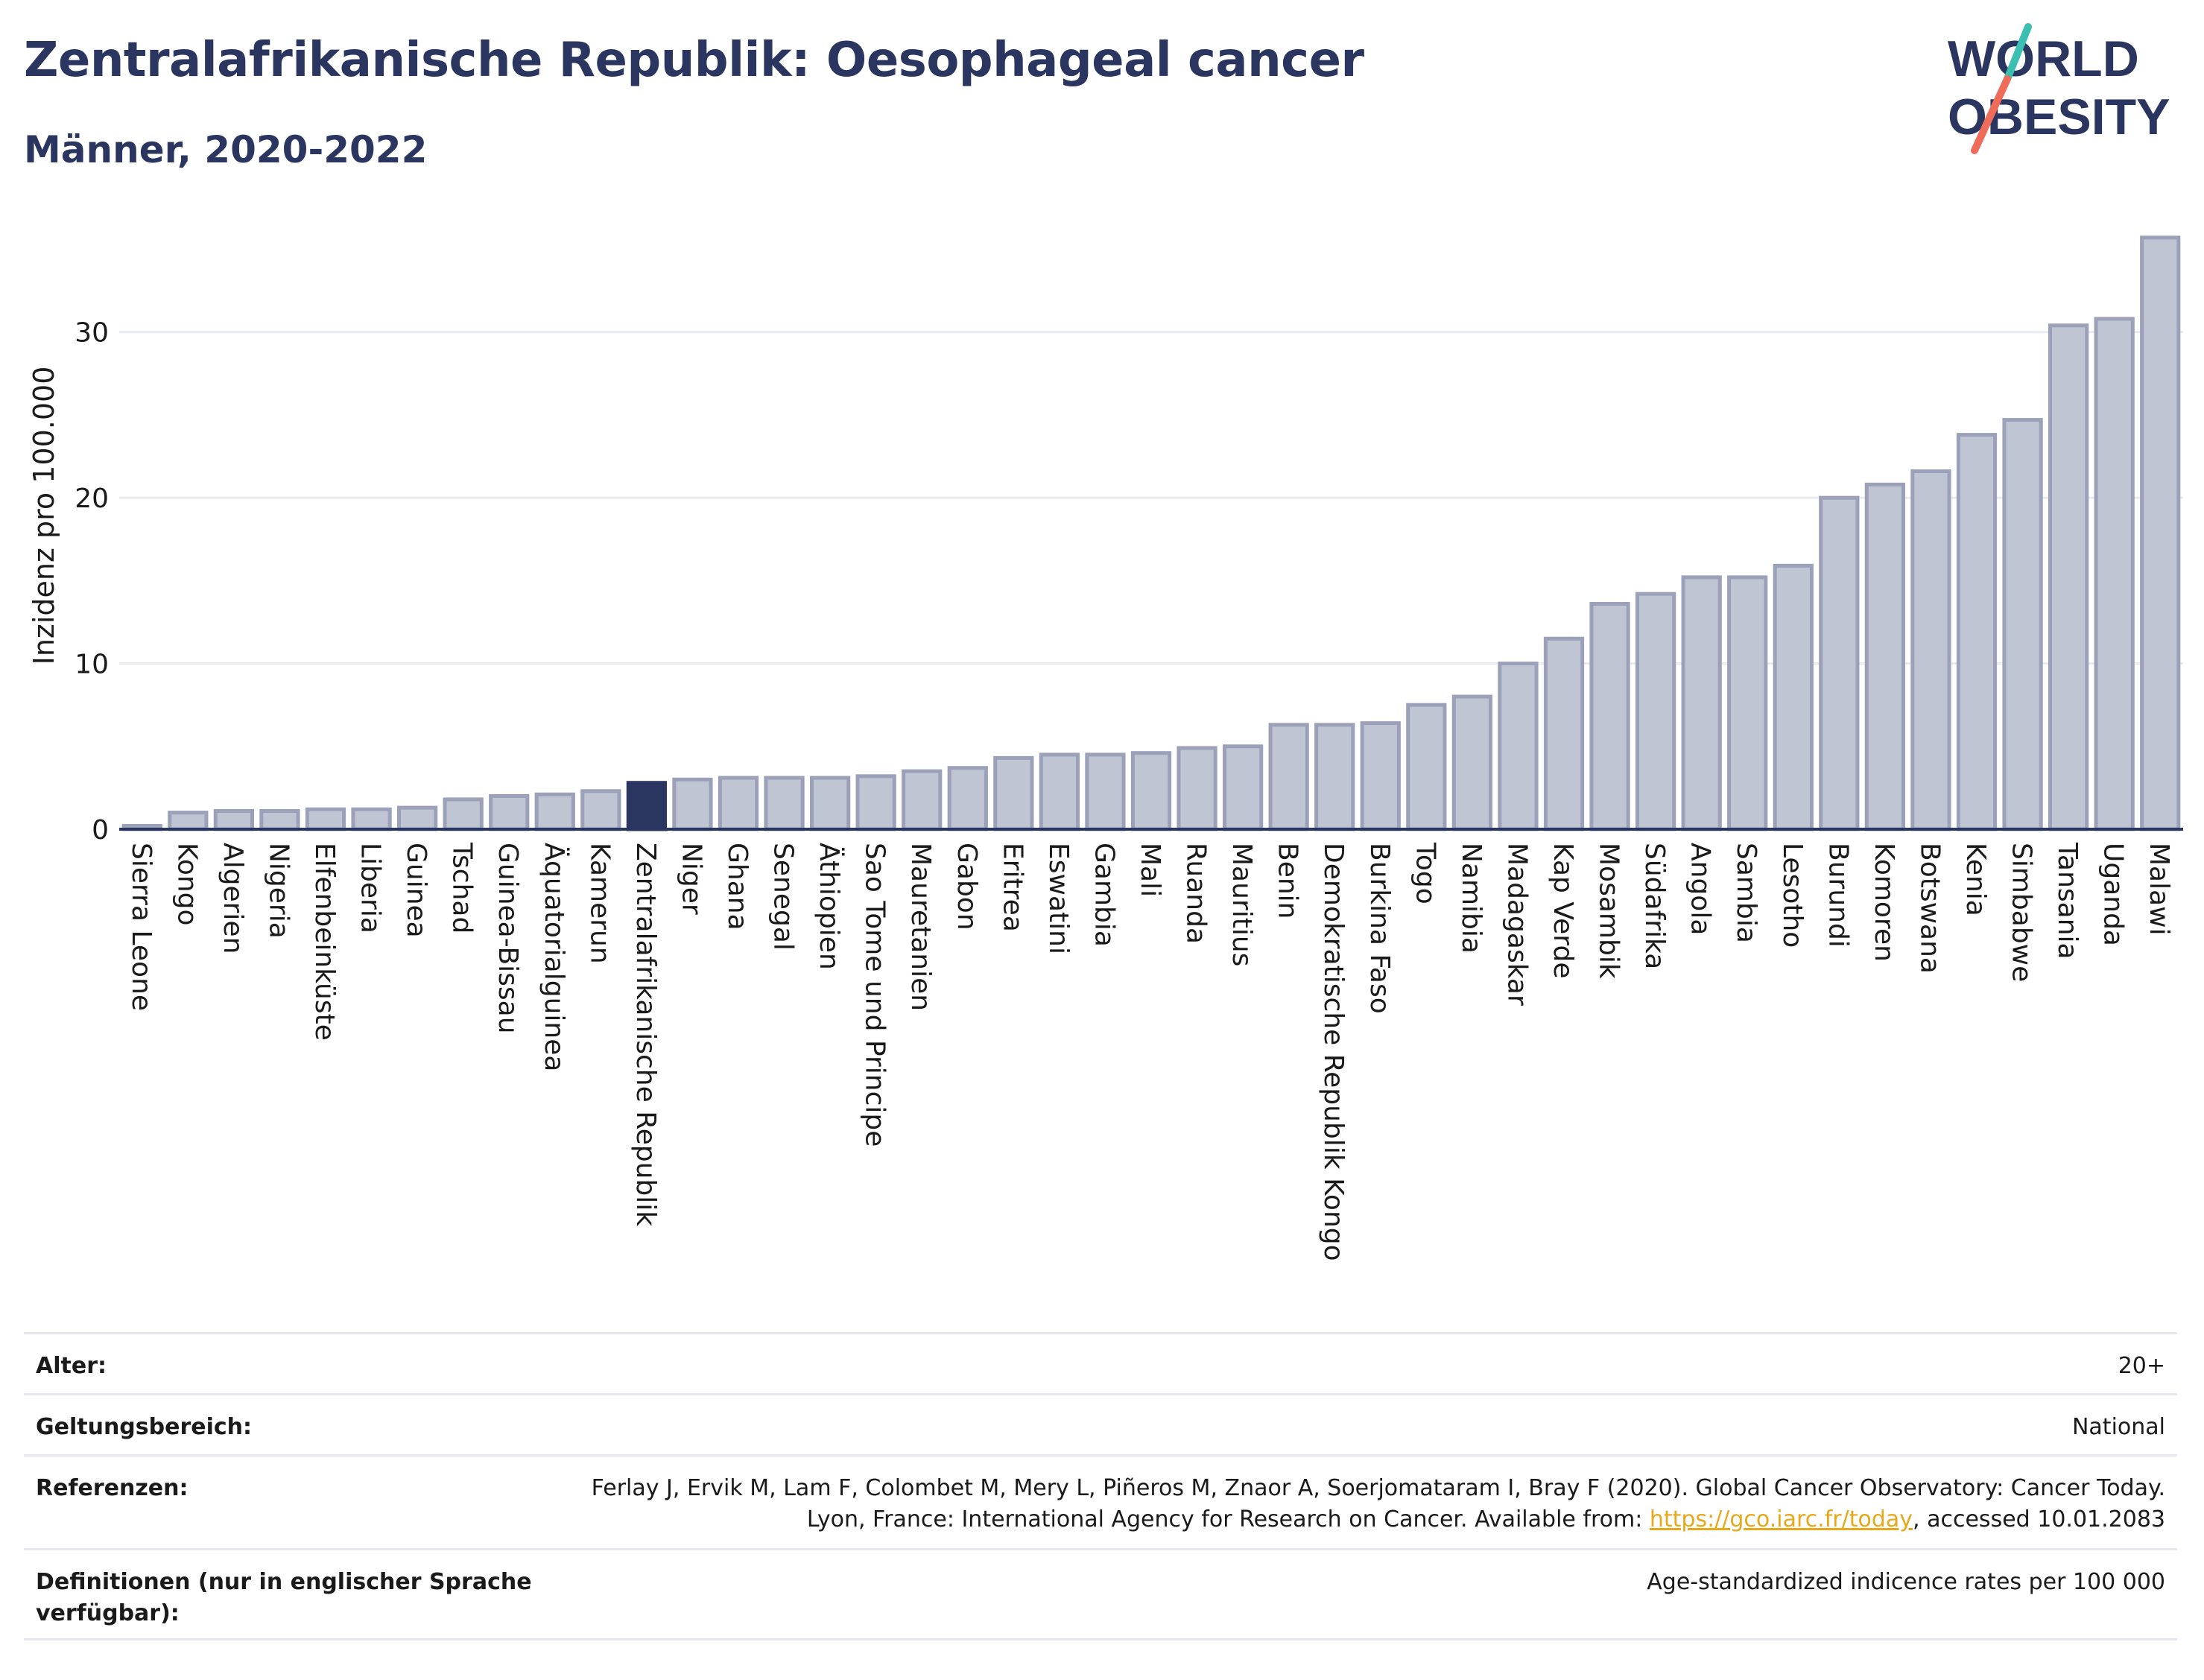 This screenshot has height=1680, width=2204. I want to click on x-tick-label: Tansania, so click(2067, 901).